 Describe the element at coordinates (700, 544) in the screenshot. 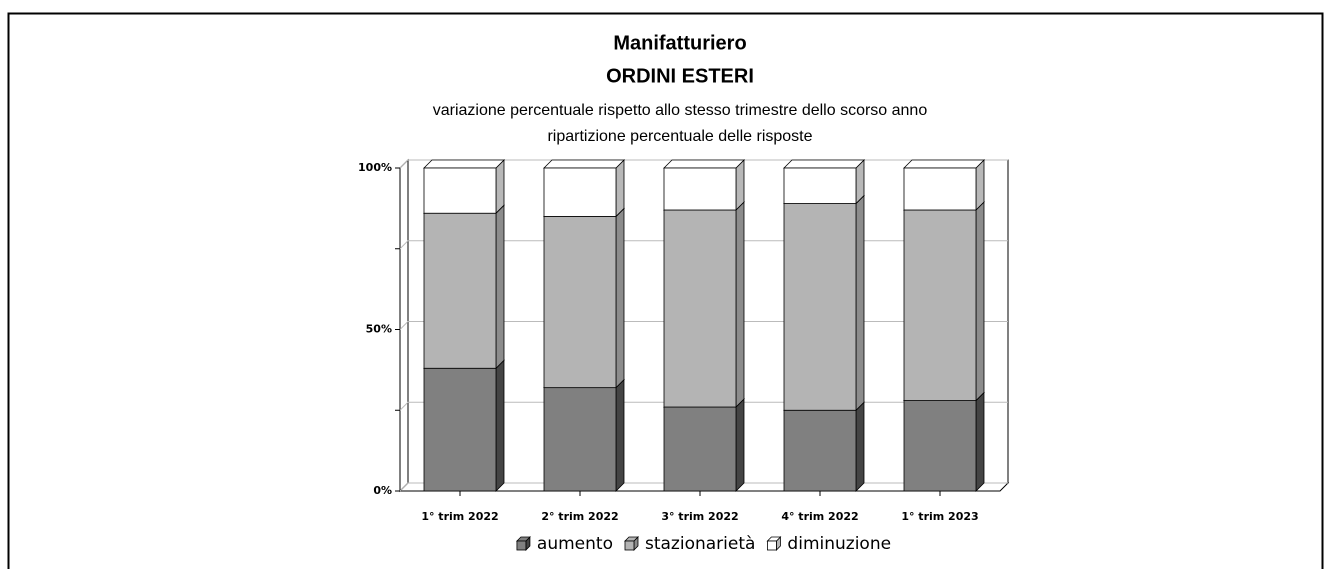

I see `legend-label: stazionarietà` at that location.